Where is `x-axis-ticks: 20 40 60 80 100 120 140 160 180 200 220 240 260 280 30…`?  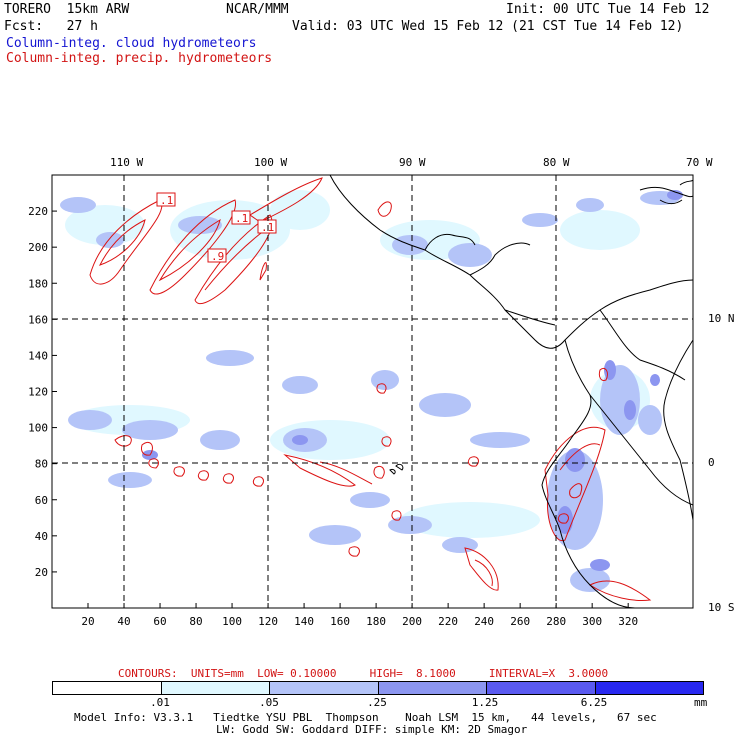 x-axis-ticks: 20 40 60 80 100 120 140 160 180 200 220 240 260 280 30… is located at coordinates (359, 615).